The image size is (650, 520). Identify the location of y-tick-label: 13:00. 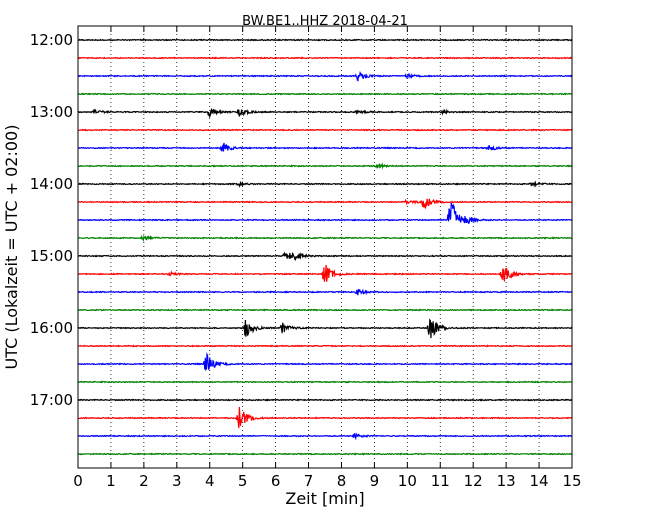
(51, 112).